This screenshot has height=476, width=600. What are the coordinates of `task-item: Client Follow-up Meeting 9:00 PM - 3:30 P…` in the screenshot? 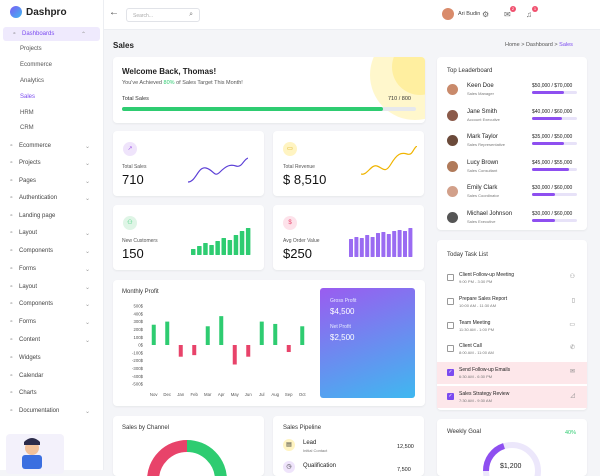 It's located at (512, 278).